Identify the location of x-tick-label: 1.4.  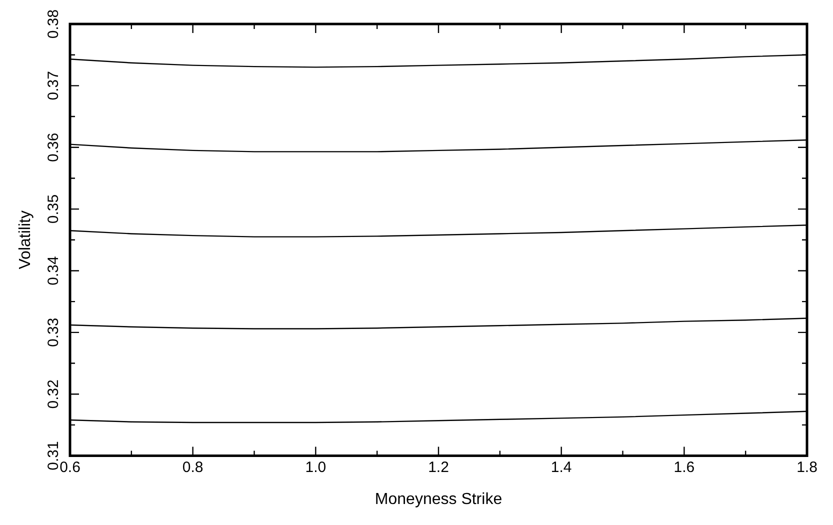
(561, 467).